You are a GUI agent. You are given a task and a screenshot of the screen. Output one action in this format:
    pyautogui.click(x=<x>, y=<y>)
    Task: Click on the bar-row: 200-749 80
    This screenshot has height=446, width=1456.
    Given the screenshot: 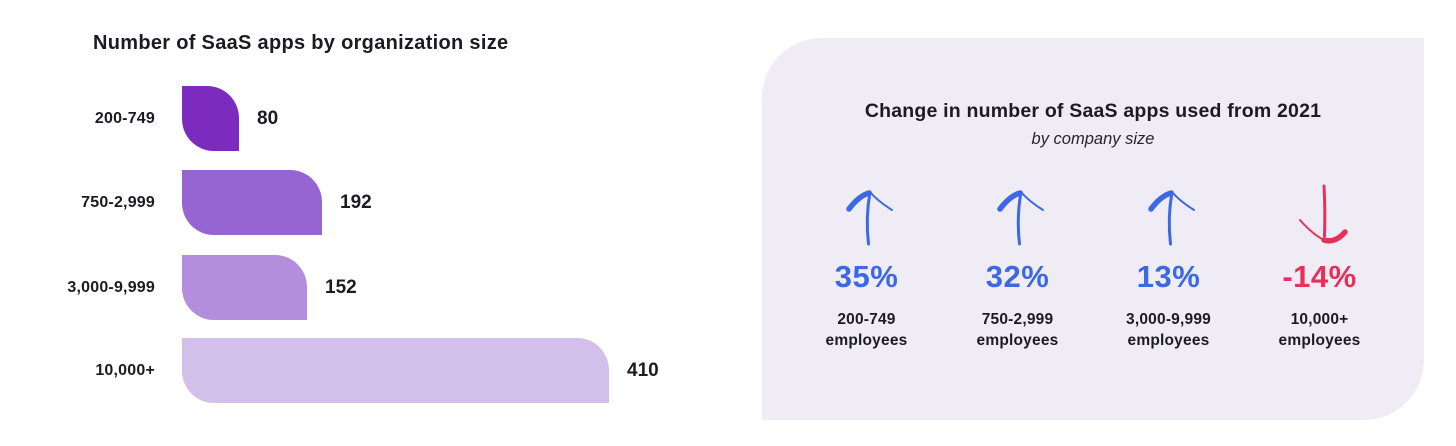 What is the action you would take?
    pyautogui.click(x=139, y=118)
    